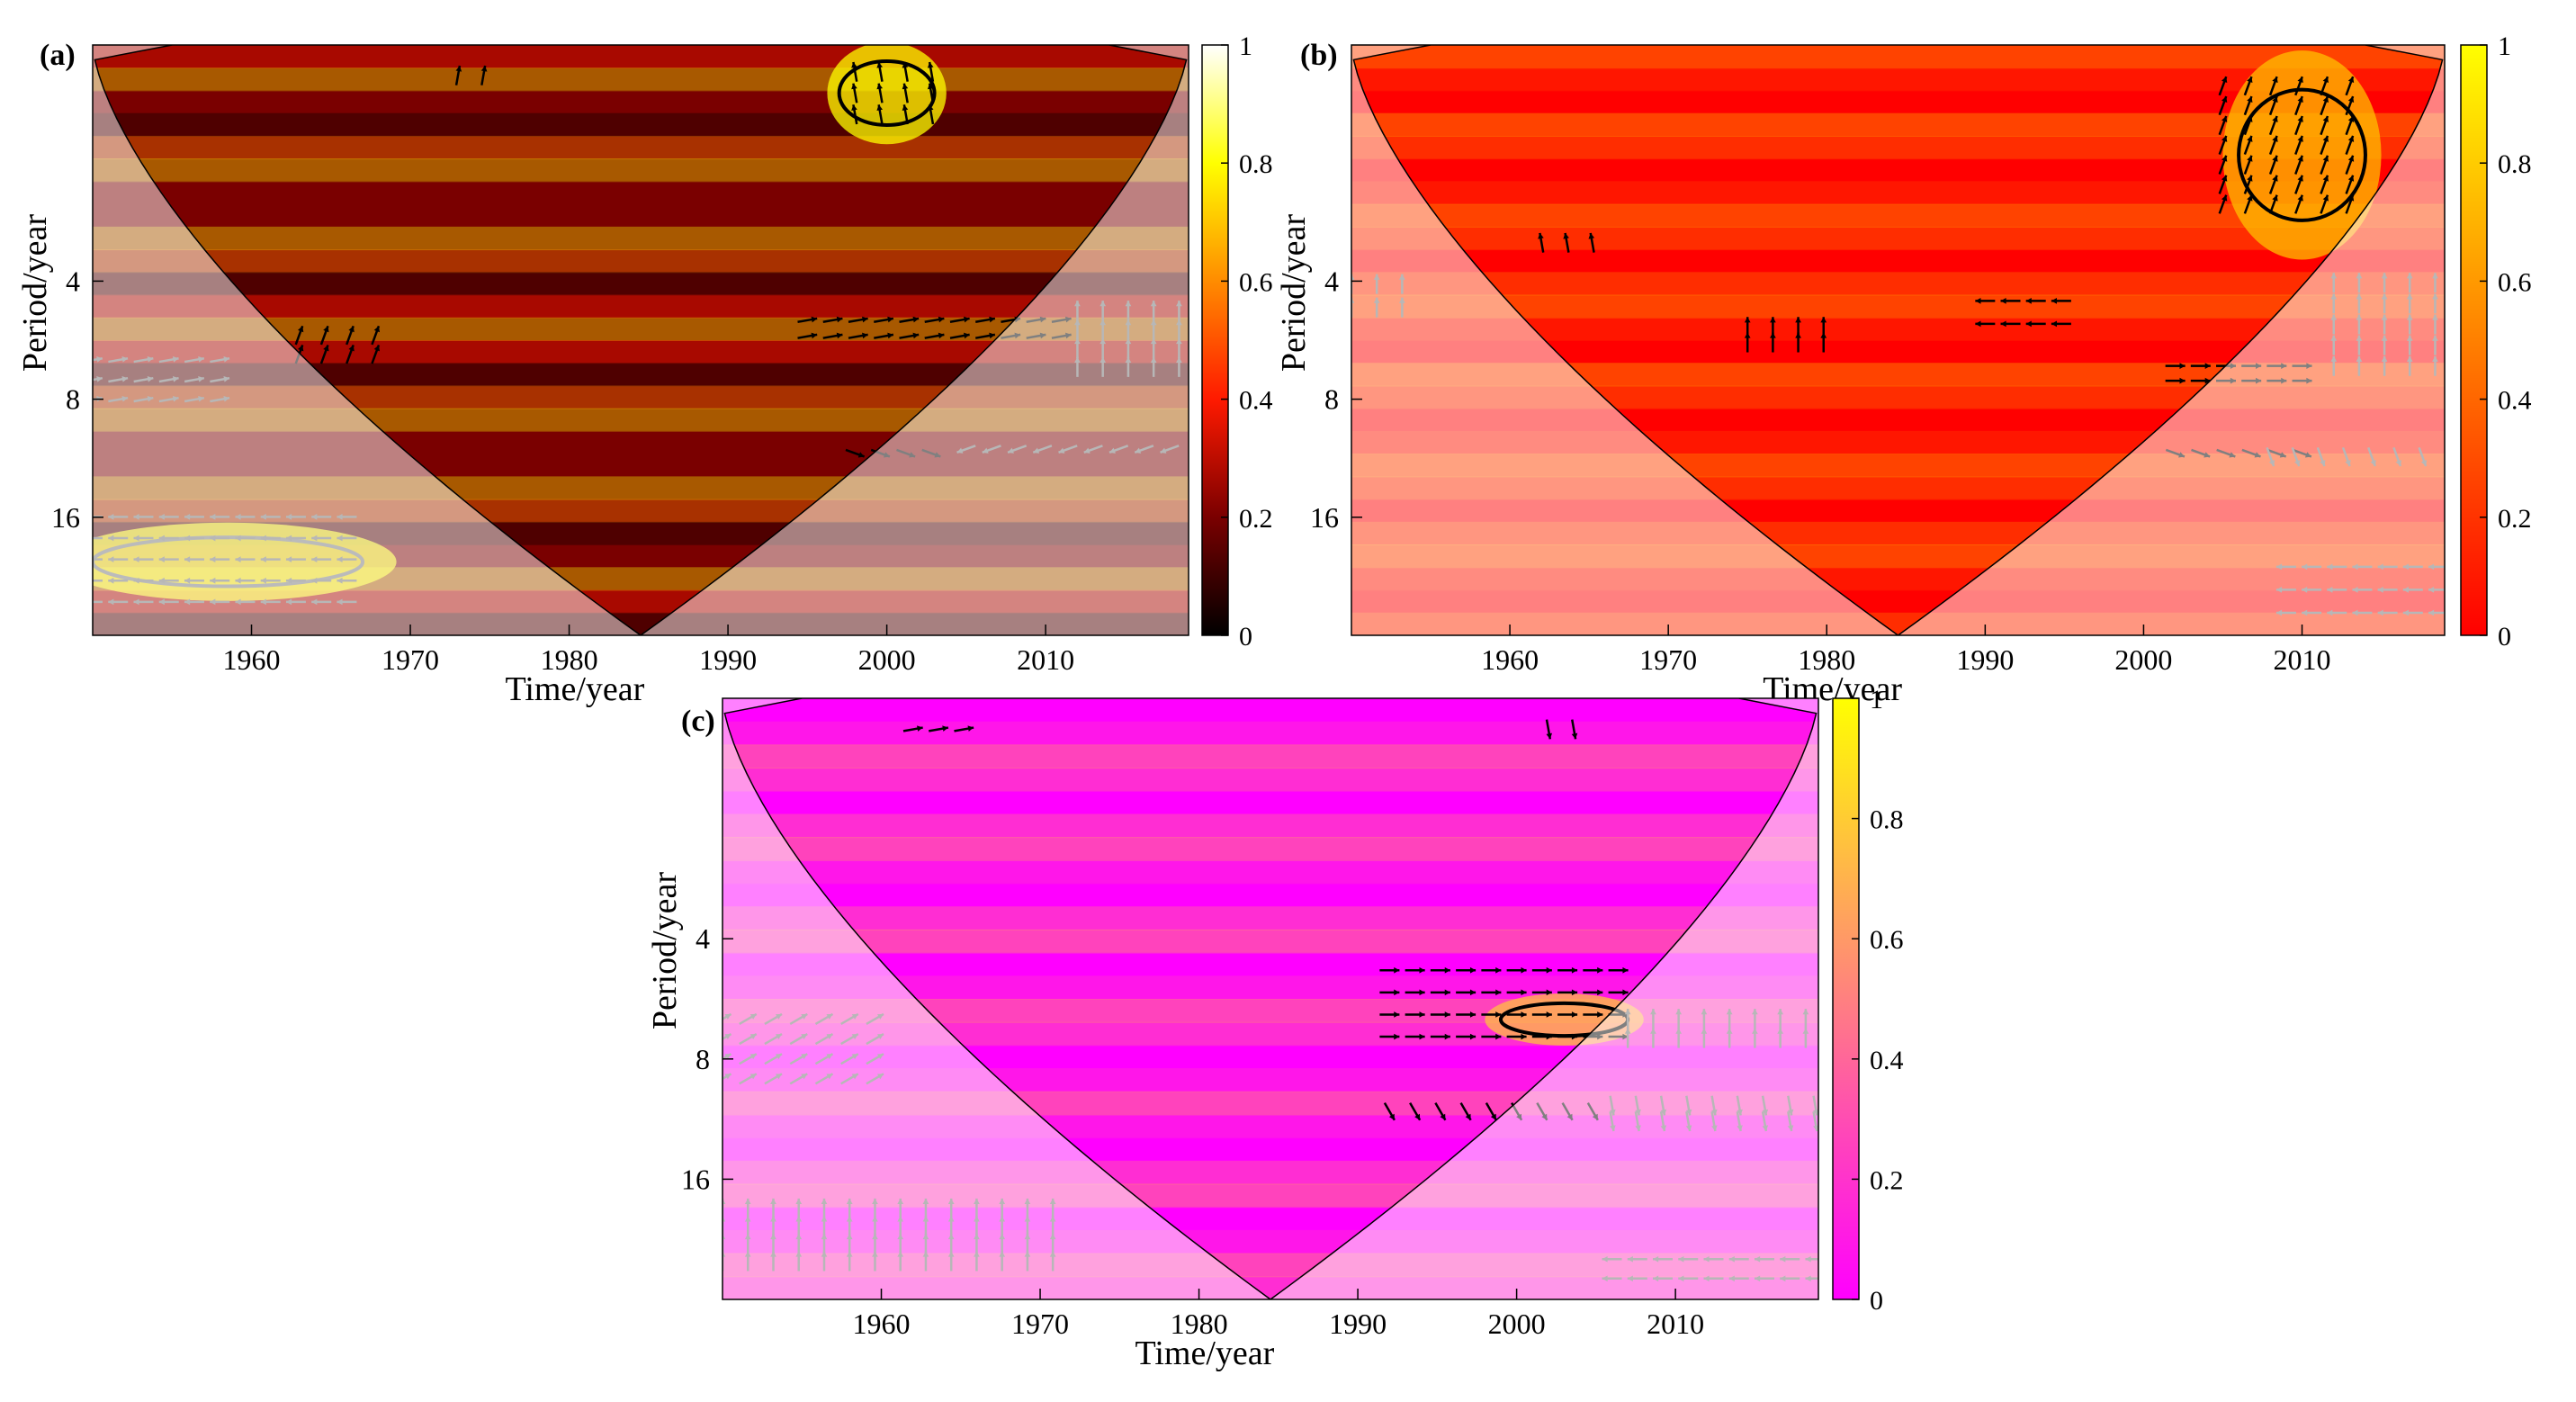 The image size is (2576, 1402). I want to click on x-tick-label: 2000, so click(1517, 1324).